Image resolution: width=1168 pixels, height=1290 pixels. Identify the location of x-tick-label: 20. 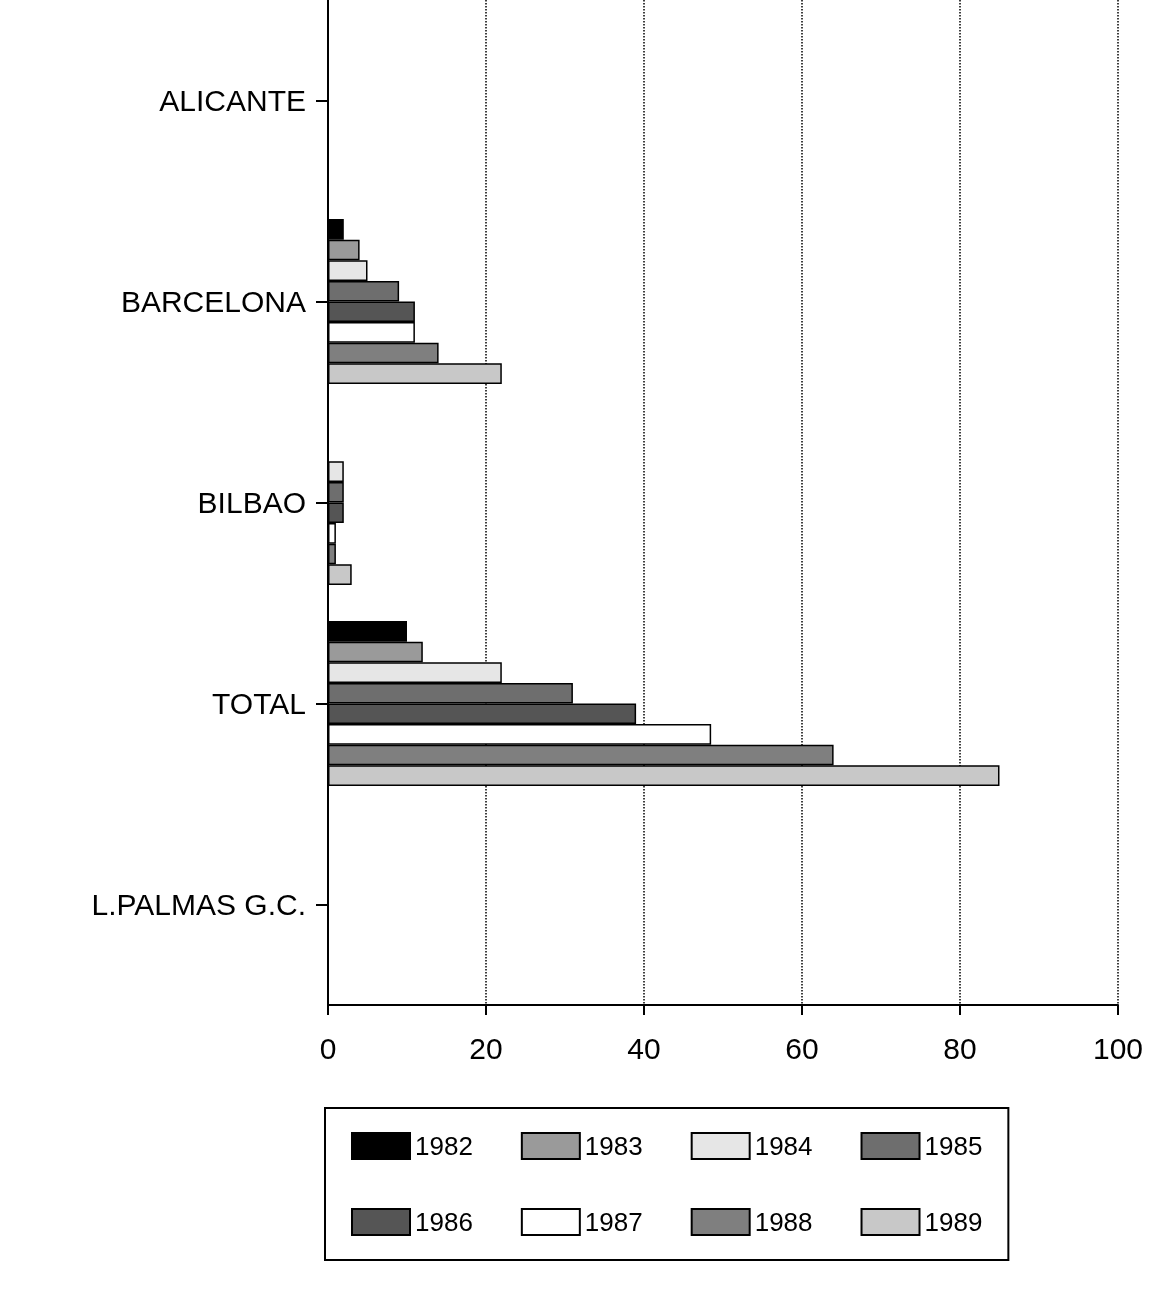
(486, 1048).